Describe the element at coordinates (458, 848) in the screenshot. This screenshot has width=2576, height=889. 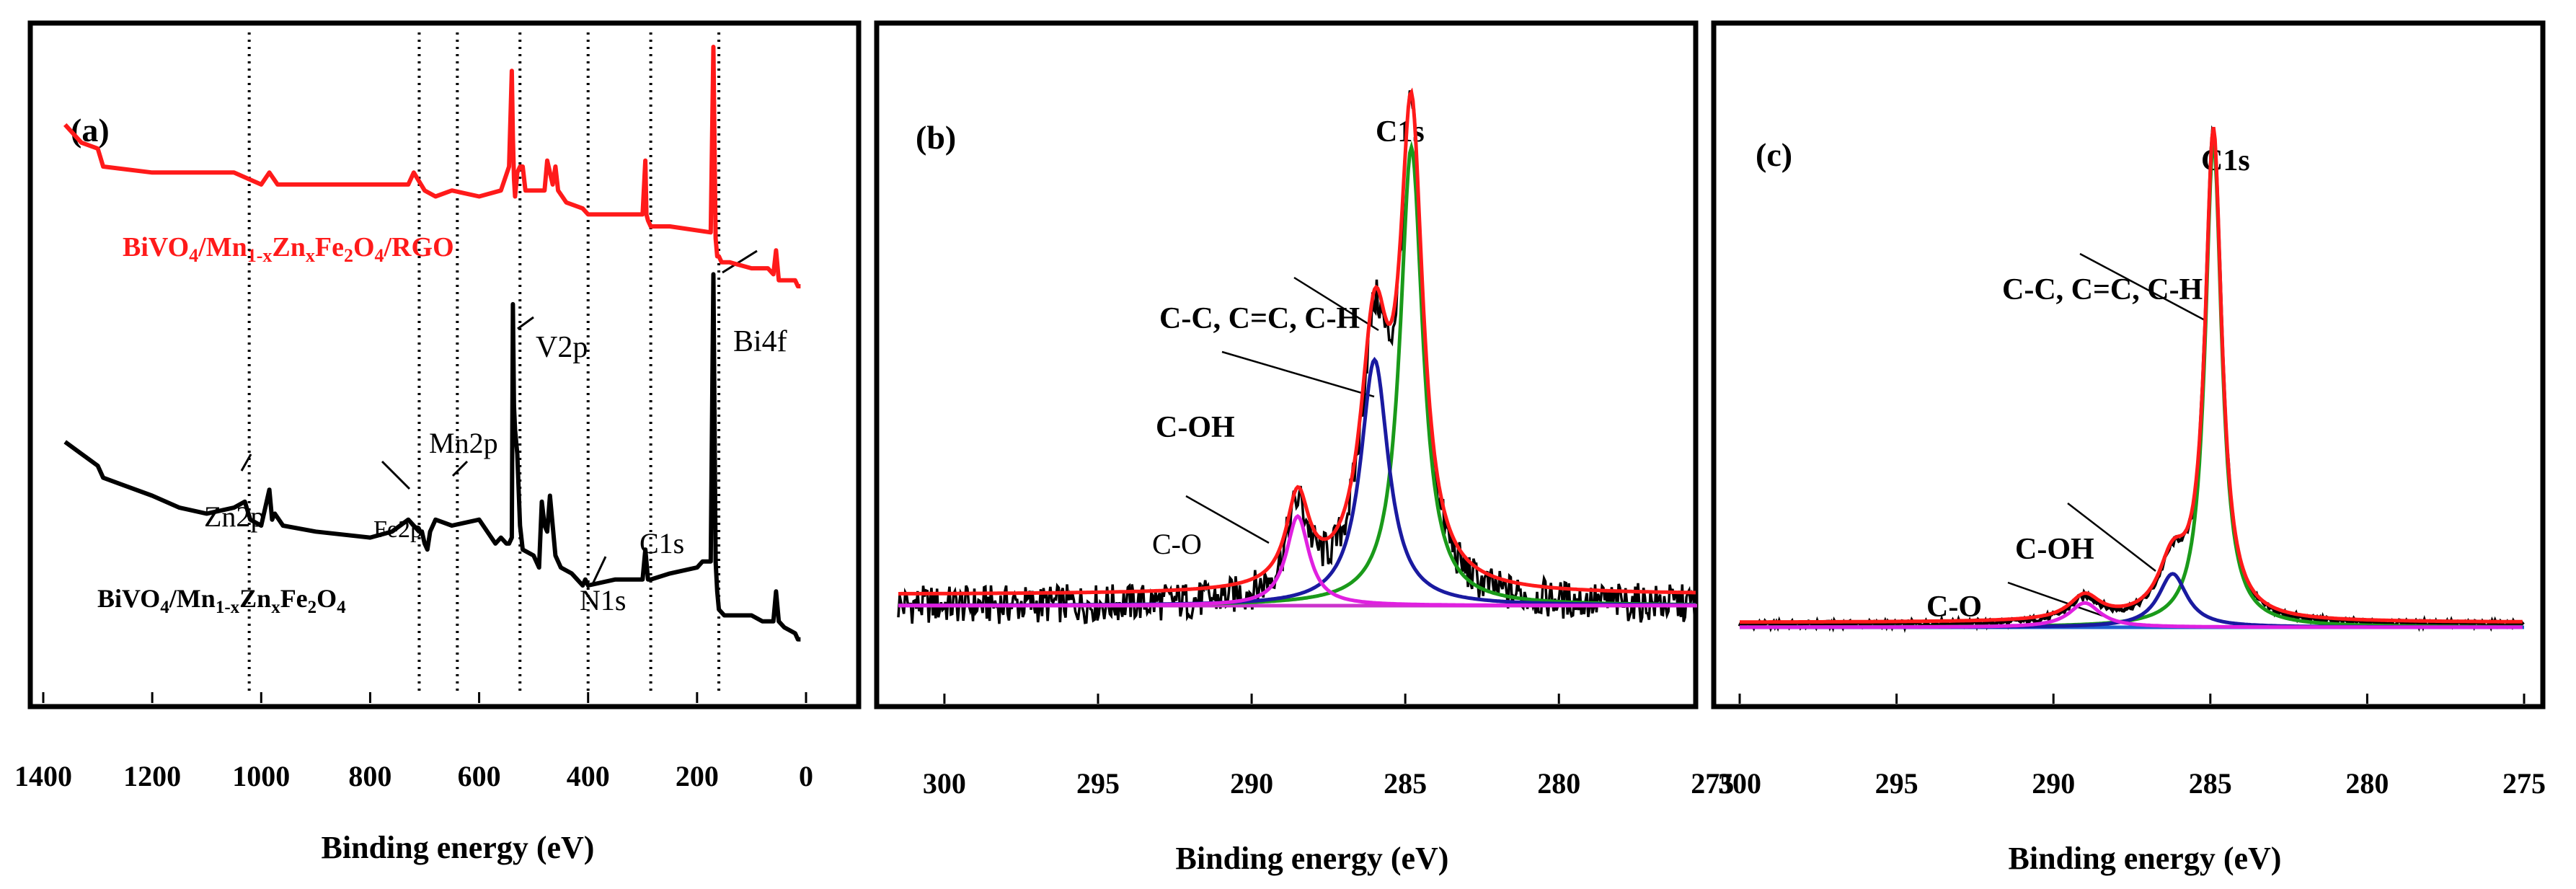
I see `panel-a-xlabel: Binding energy (eV)` at that location.